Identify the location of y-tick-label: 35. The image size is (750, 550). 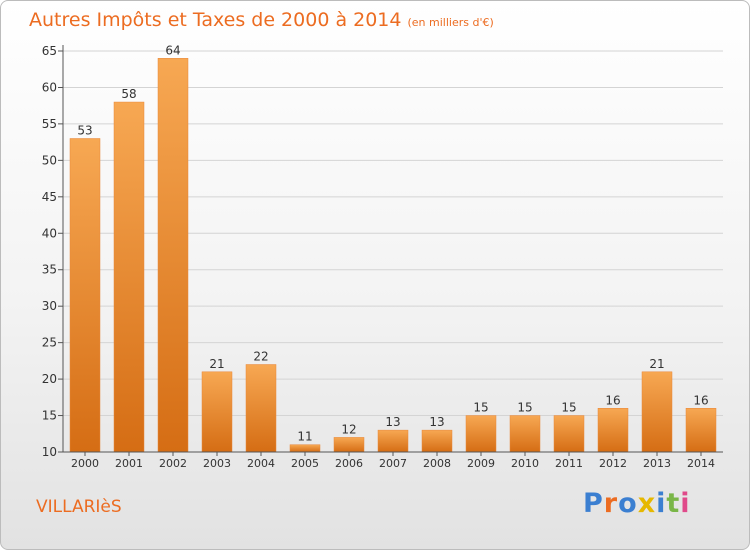
(49, 270).